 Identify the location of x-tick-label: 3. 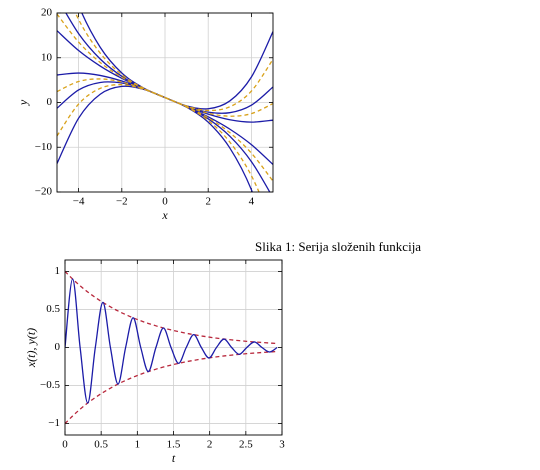
(282, 445).